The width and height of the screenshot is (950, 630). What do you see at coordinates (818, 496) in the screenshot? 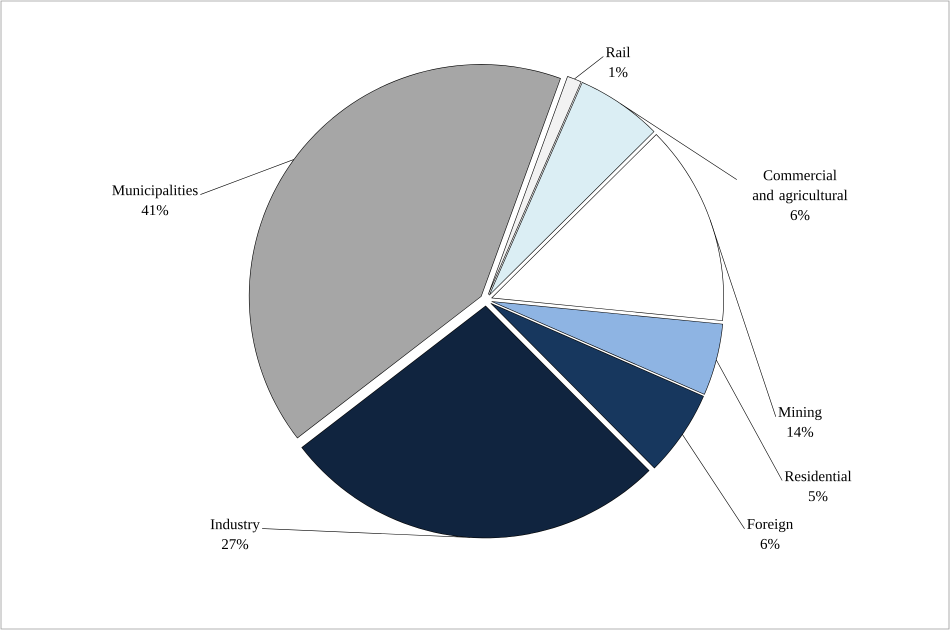
I see `data-label: 5%` at bounding box center [818, 496].